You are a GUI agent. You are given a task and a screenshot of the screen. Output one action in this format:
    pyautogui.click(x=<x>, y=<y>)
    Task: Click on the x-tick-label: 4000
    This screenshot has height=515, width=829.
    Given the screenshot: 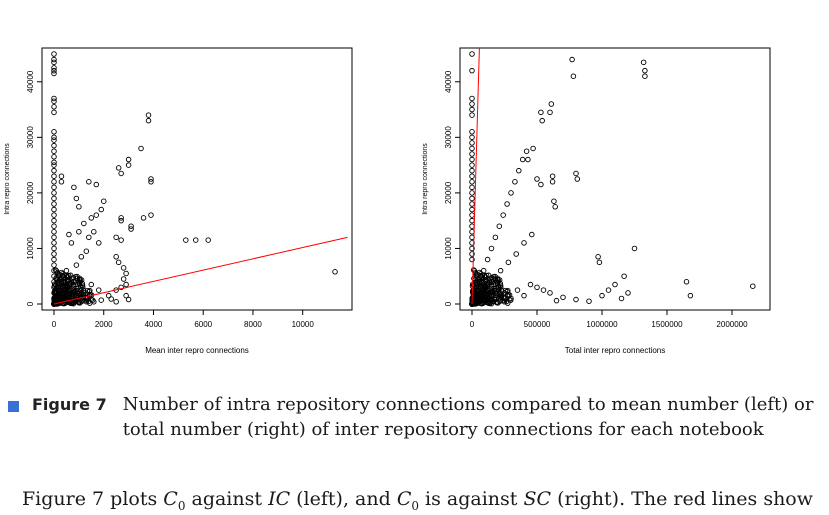 What is the action you would take?
    pyautogui.click(x=154, y=324)
    